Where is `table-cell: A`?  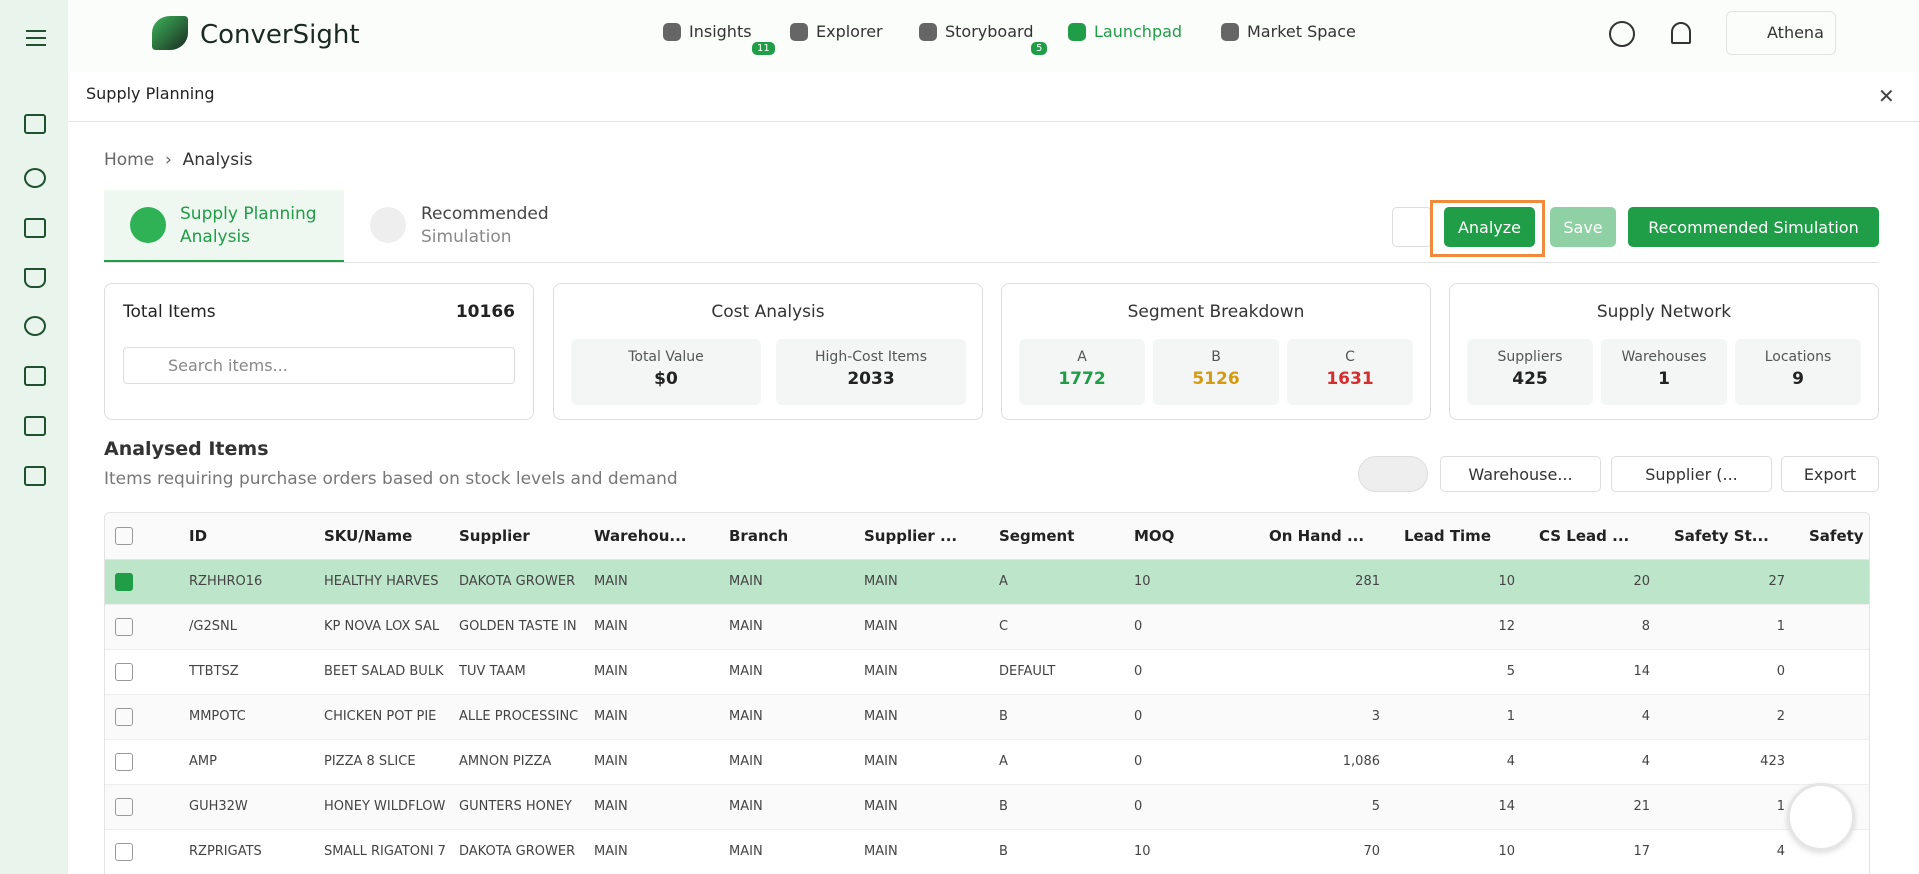
table-cell: A is located at coordinates (1054, 762).